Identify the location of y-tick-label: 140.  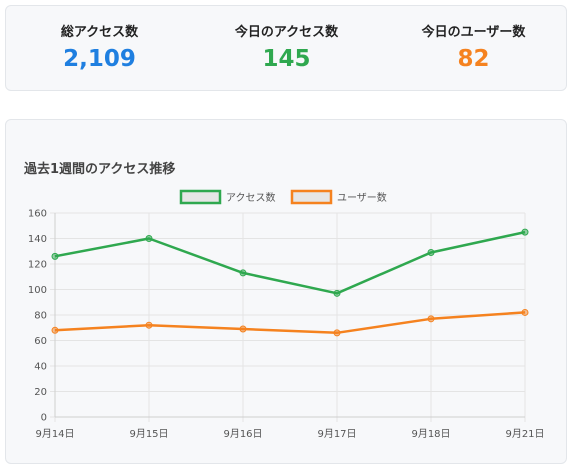
(37, 239).